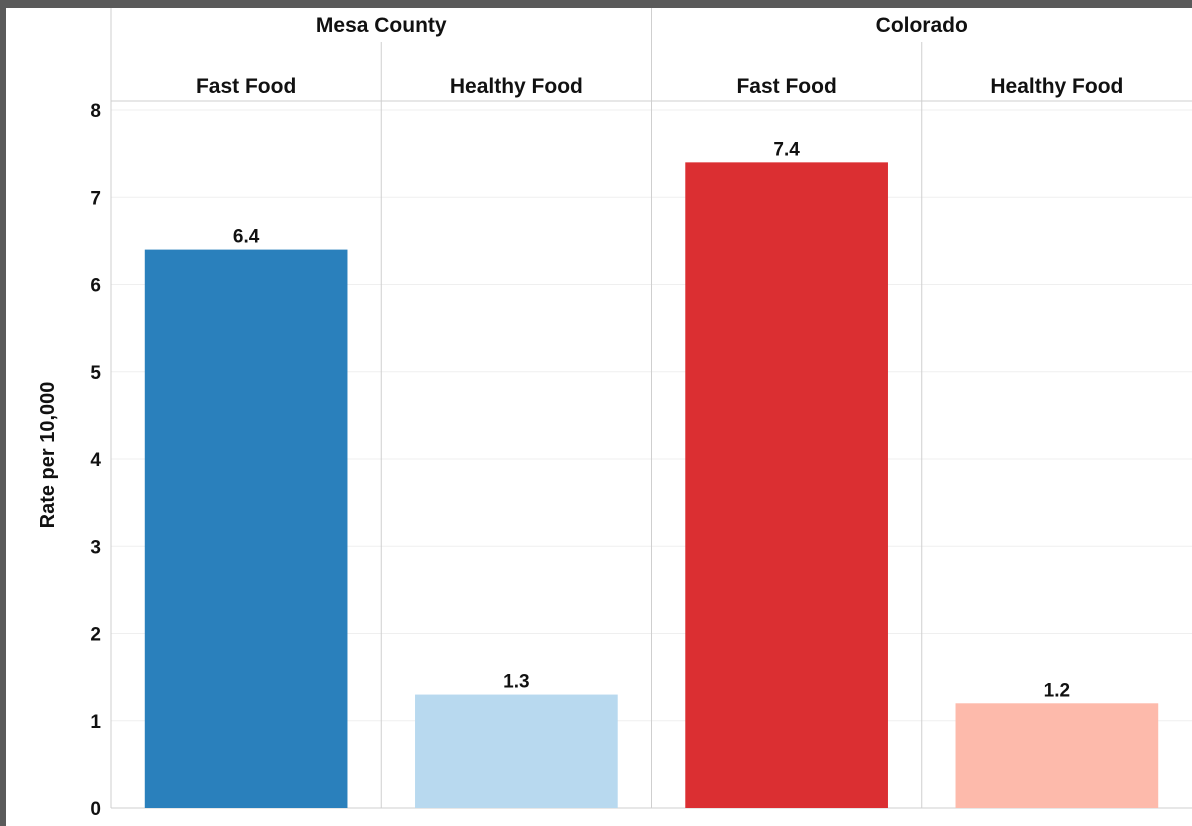  What do you see at coordinates (95, 809) in the screenshot?
I see `y-tick-label: 0` at bounding box center [95, 809].